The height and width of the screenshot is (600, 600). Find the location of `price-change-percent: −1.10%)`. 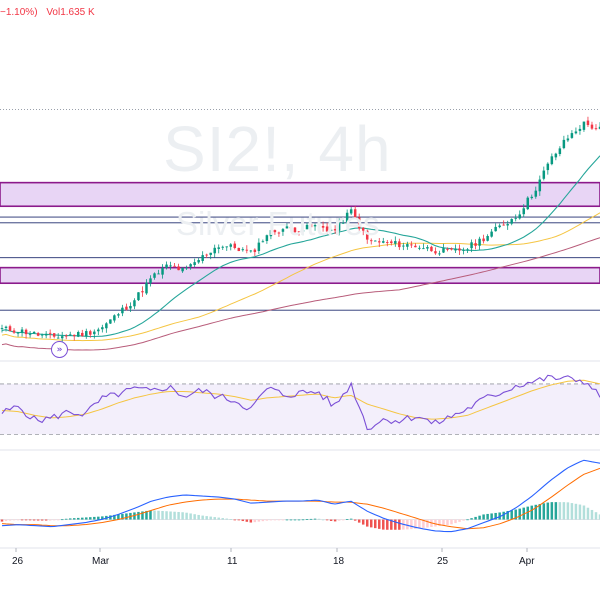

price-change-percent: −1.10%) is located at coordinates (19, 12).